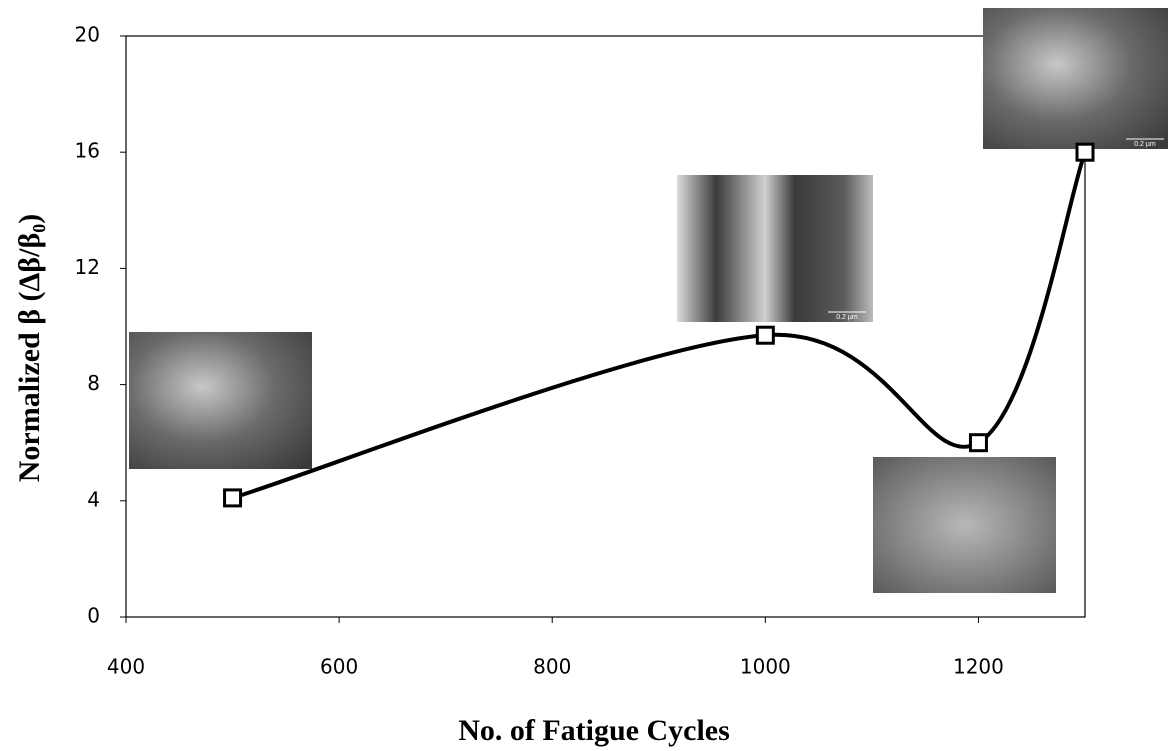 The width and height of the screenshot is (1171, 751). I want to click on y-tick-label: 20, so click(87, 35).